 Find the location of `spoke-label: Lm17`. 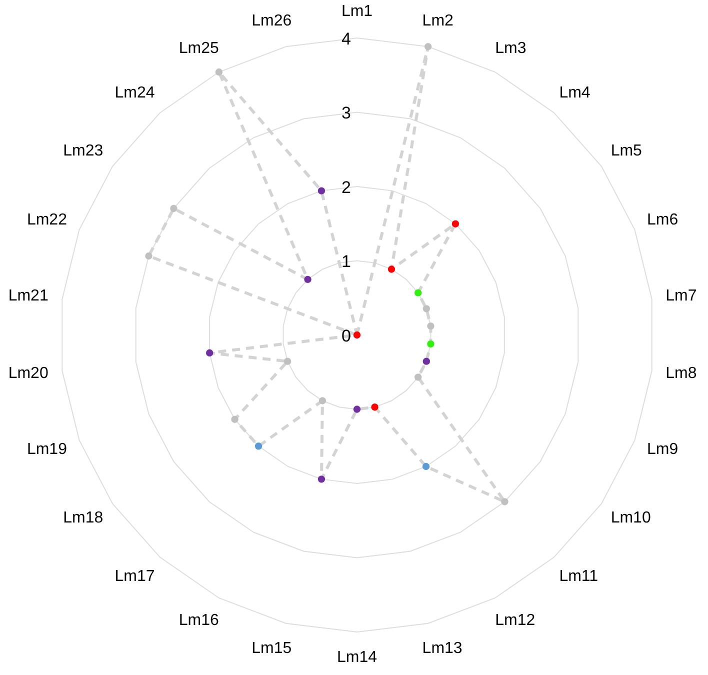

spoke-label: Lm17 is located at coordinates (134, 577).